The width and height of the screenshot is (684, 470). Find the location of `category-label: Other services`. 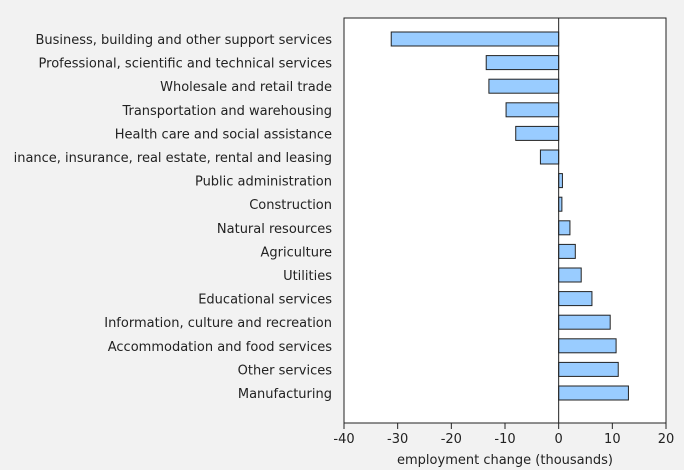

category-label: Other services is located at coordinates (285, 370).